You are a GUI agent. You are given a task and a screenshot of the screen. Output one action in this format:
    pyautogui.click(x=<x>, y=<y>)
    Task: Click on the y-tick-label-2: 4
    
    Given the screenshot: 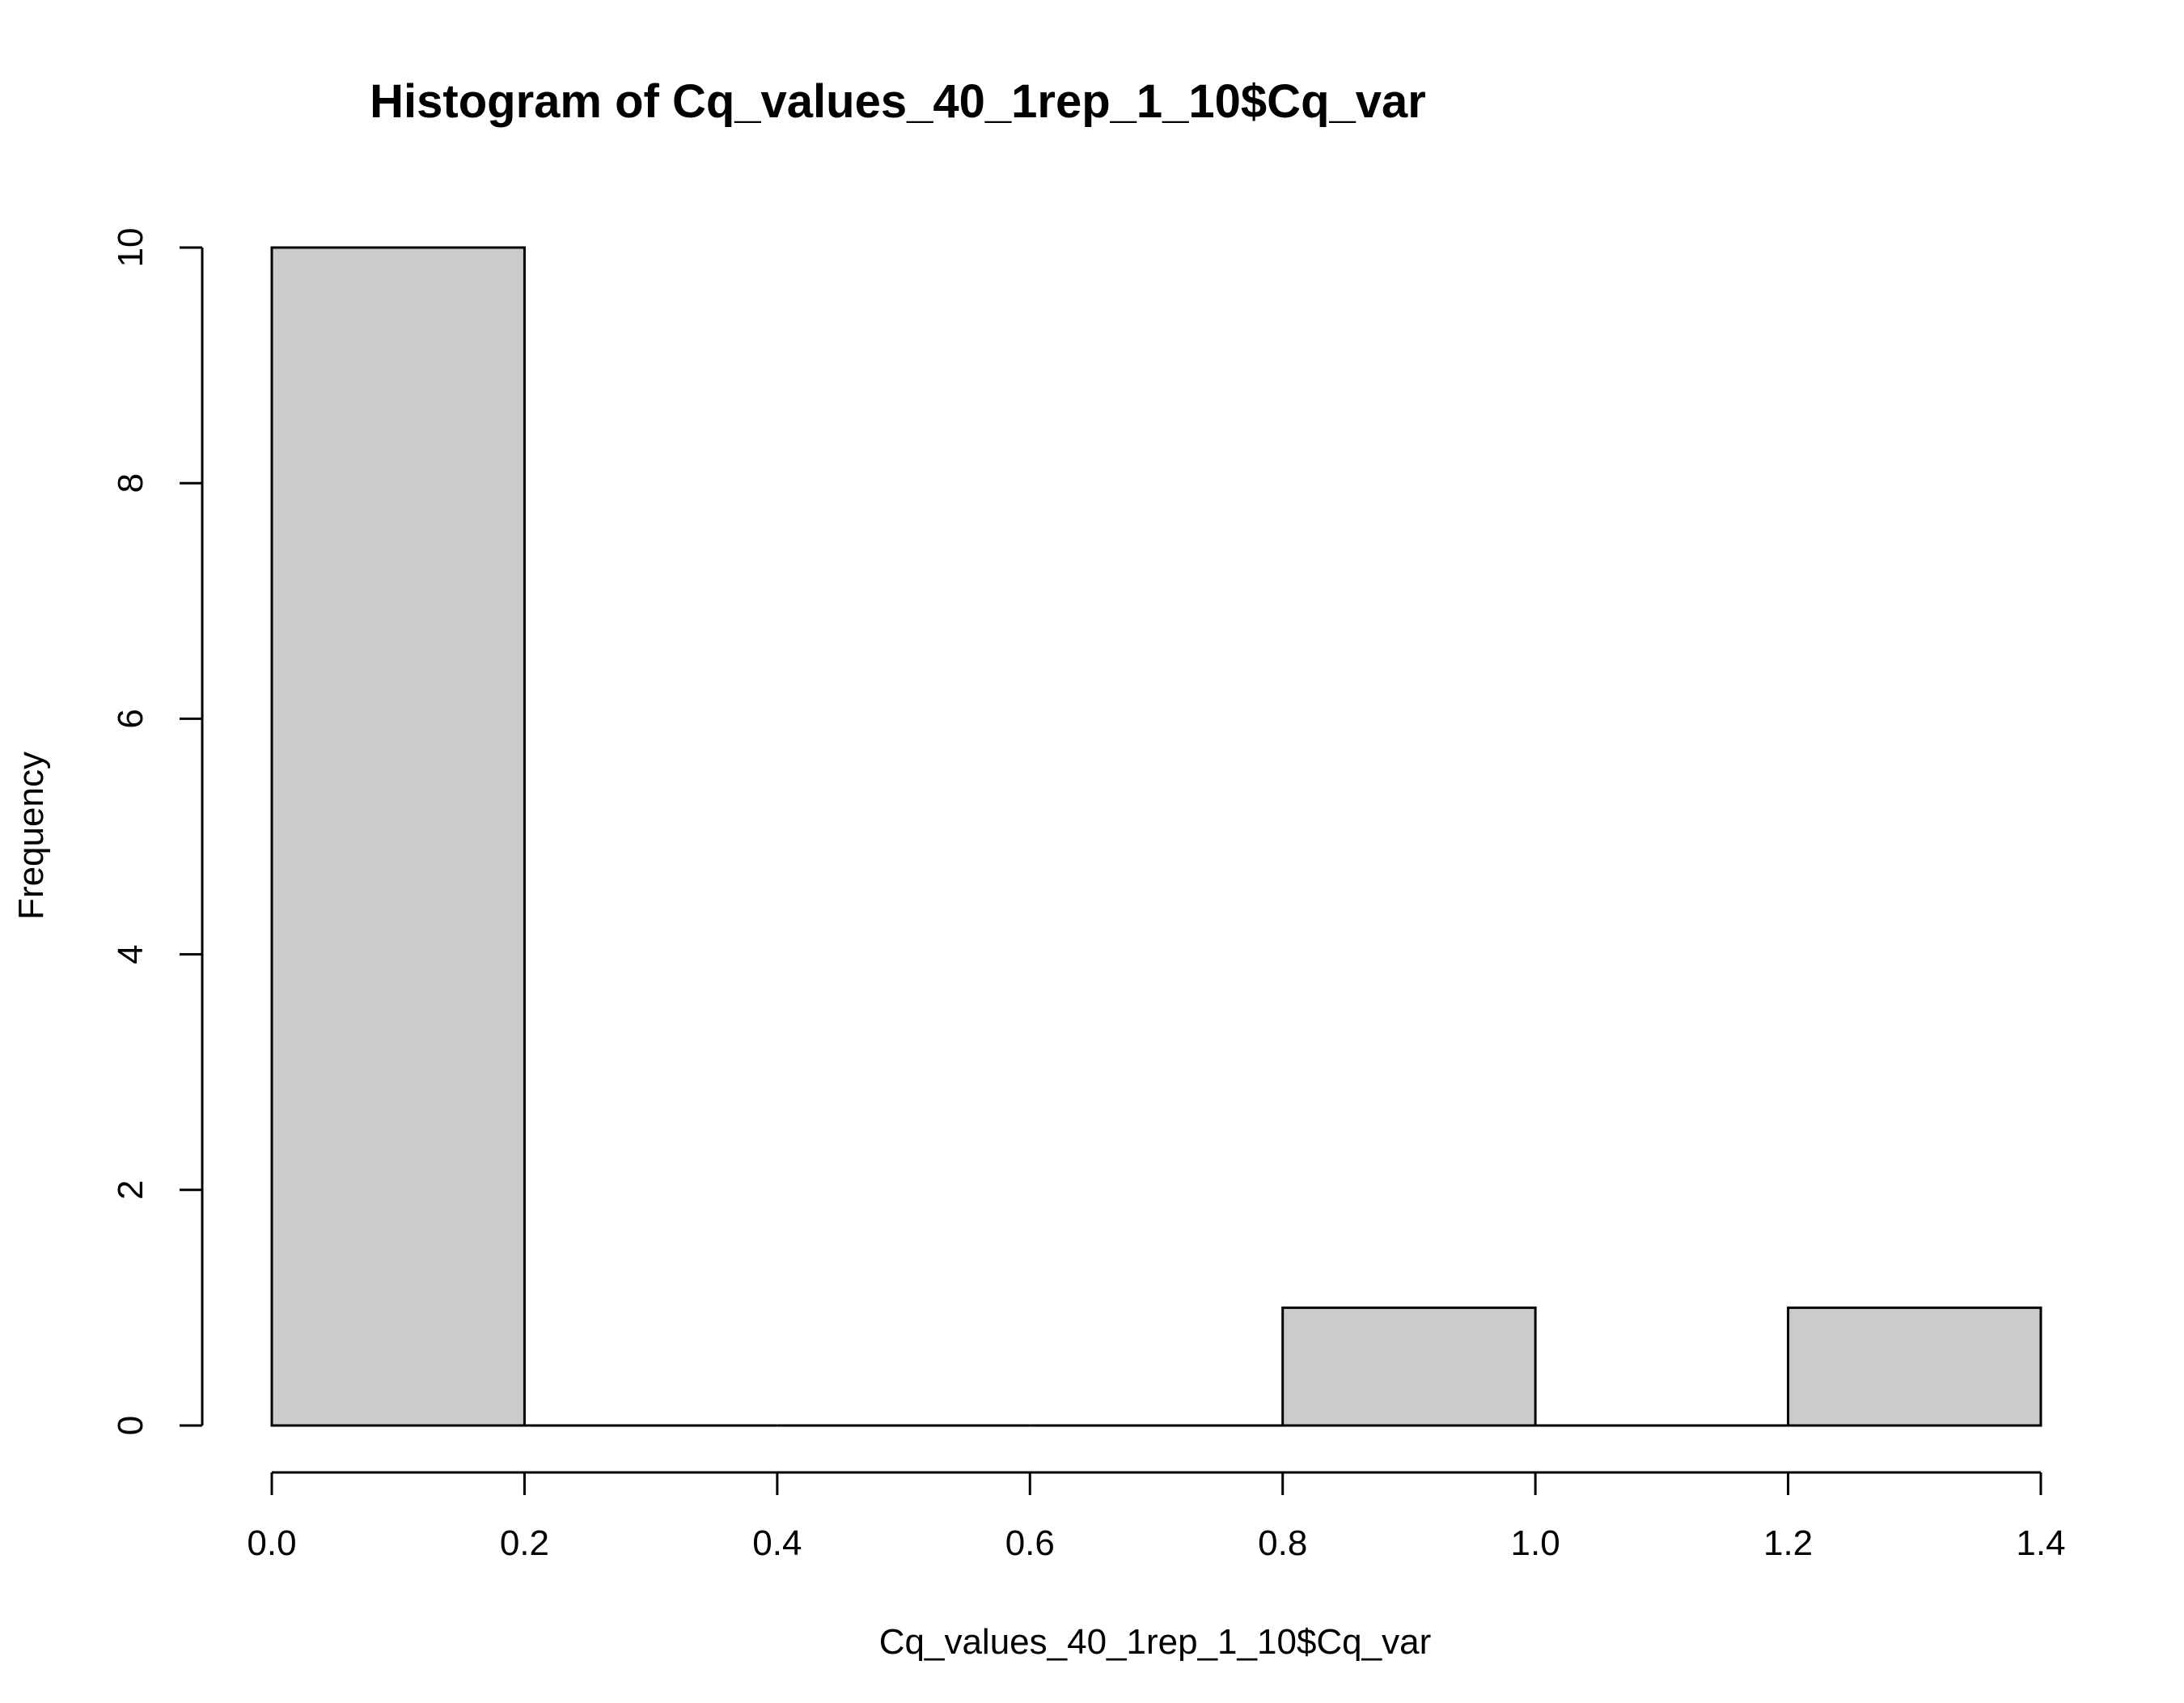 What is the action you would take?
    pyautogui.click(x=130, y=954)
    